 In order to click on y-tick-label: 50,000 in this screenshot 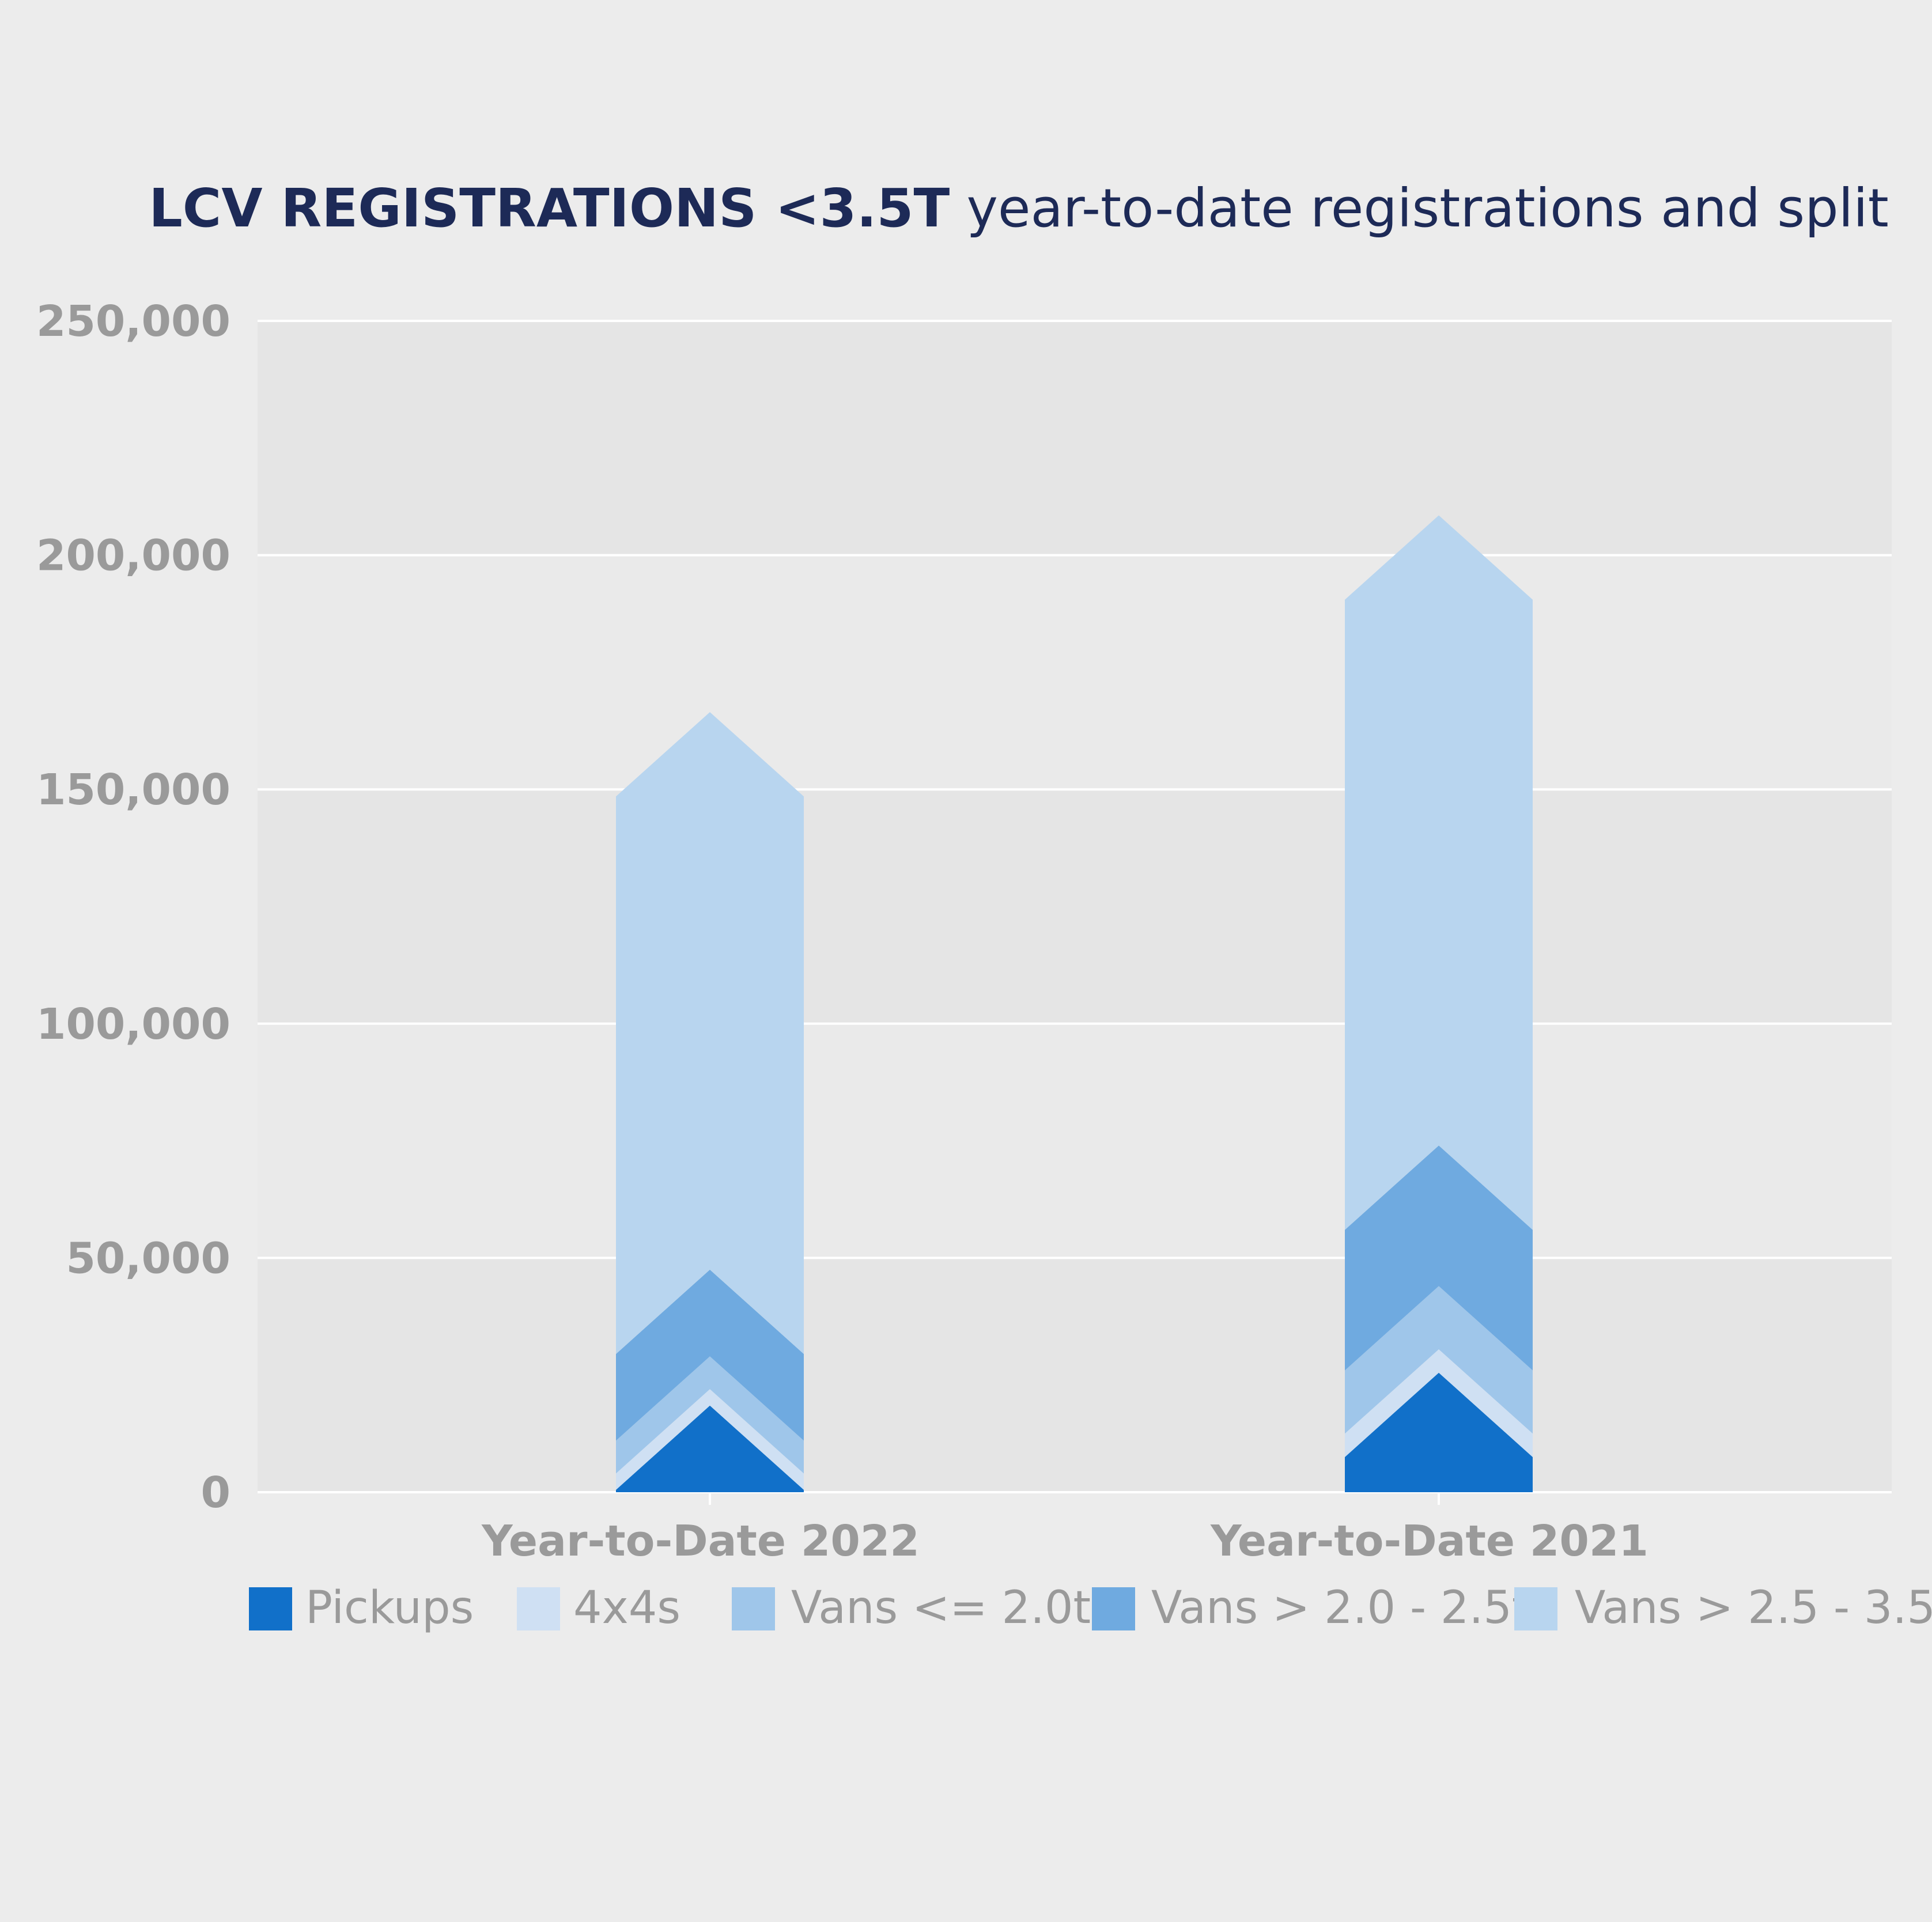, I will do `click(148, 1258)`.